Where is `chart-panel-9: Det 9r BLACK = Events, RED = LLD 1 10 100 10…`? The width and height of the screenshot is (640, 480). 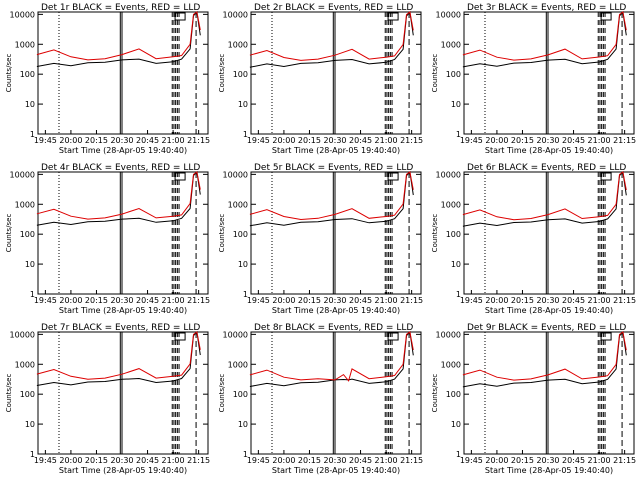
chart-panel-9: Det 9r BLACK = Events, RED = LLD 1 10 100 10… is located at coordinates (533, 399).